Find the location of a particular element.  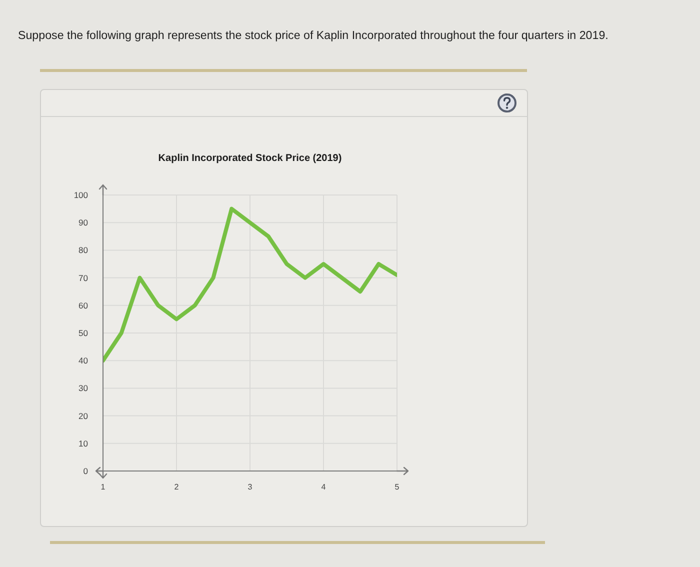

y-tick-label: 80 is located at coordinates (83, 250).